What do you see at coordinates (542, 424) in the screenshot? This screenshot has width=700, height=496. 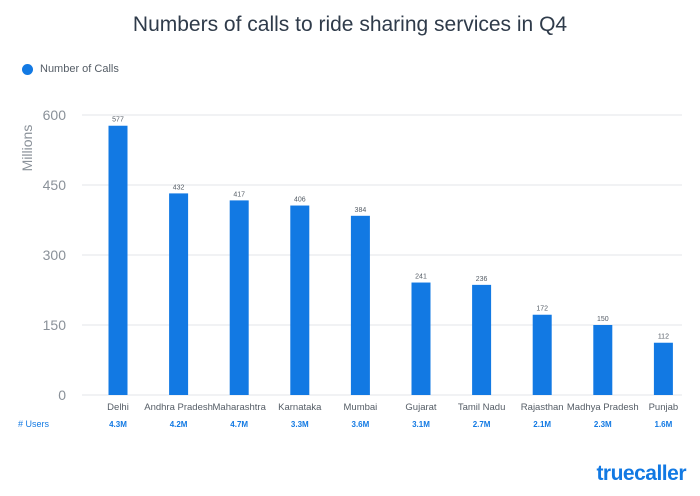 I see `user-count: 2.1M` at bounding box center [542, 424].